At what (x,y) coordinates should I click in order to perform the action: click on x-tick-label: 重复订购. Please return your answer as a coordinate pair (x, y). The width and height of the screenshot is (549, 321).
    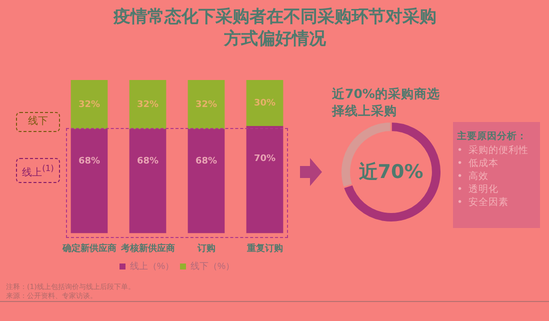
    Looking at the image, I should click on (264, 248).